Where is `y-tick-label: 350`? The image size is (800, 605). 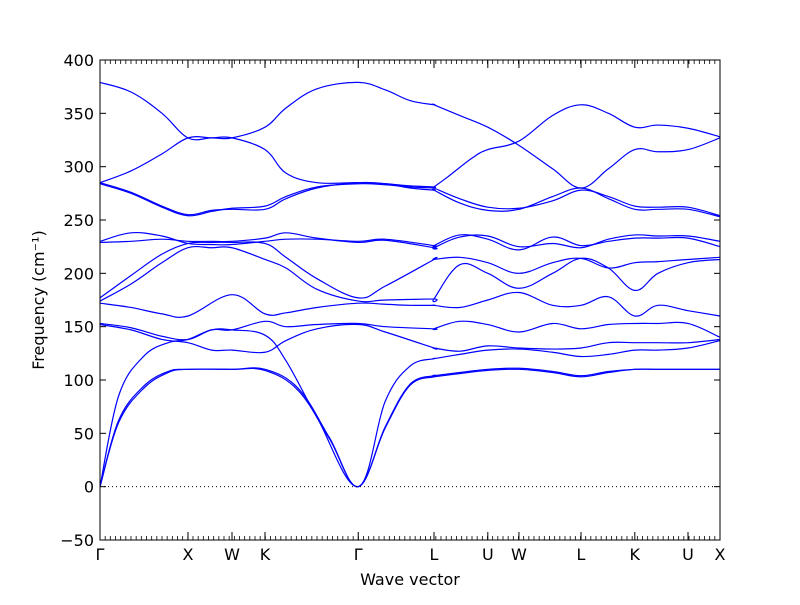
y-tick-label: 350 is located at coordinates (78, 113).